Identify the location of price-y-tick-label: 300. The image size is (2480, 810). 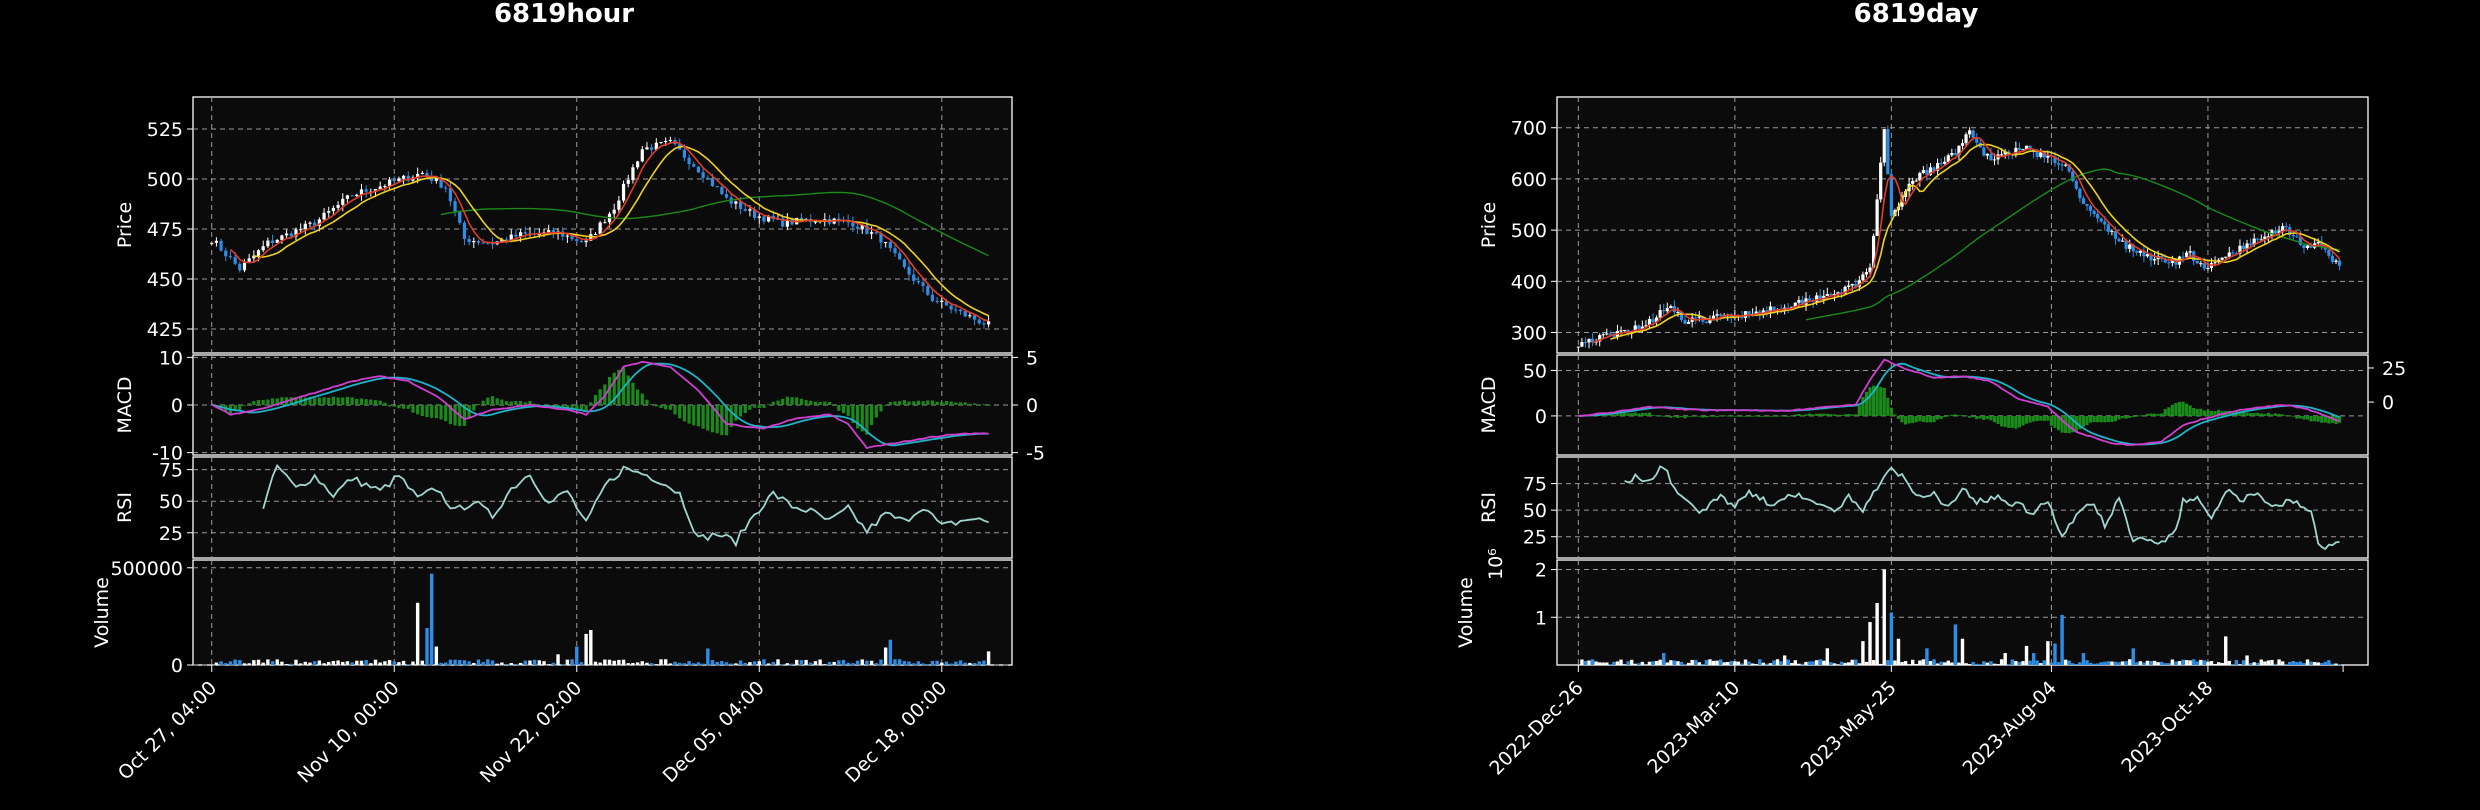
(1529, 334).